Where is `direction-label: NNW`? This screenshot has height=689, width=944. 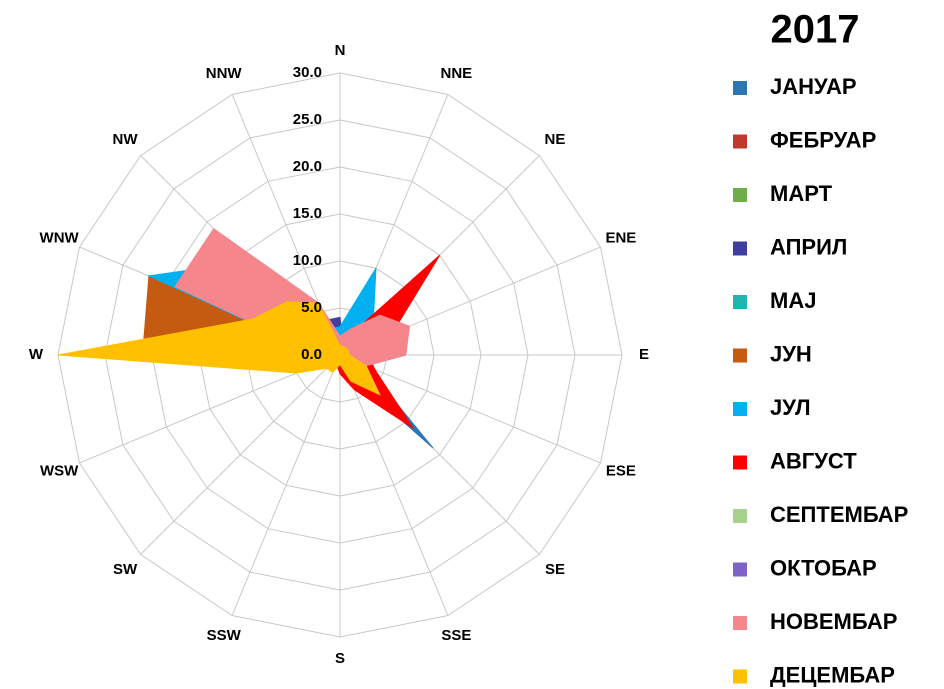
direction-label: NNW is located at coordinates (224, 73).